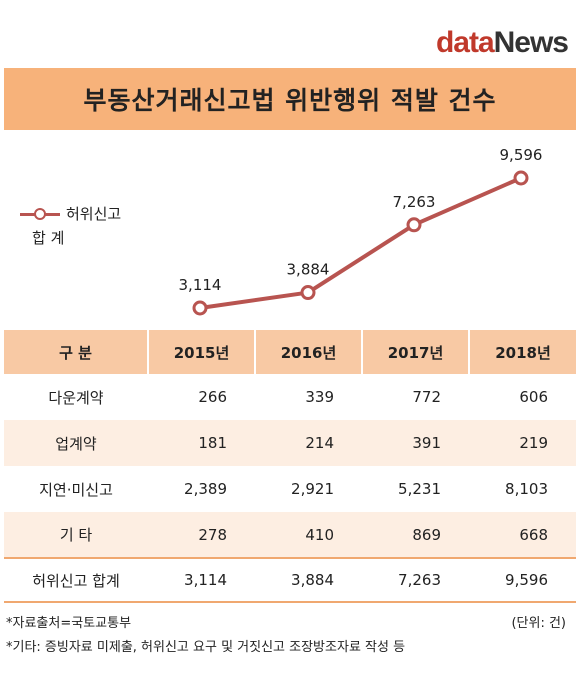  I want to click on legend-label-line2: 합 계, so click(48, 238).